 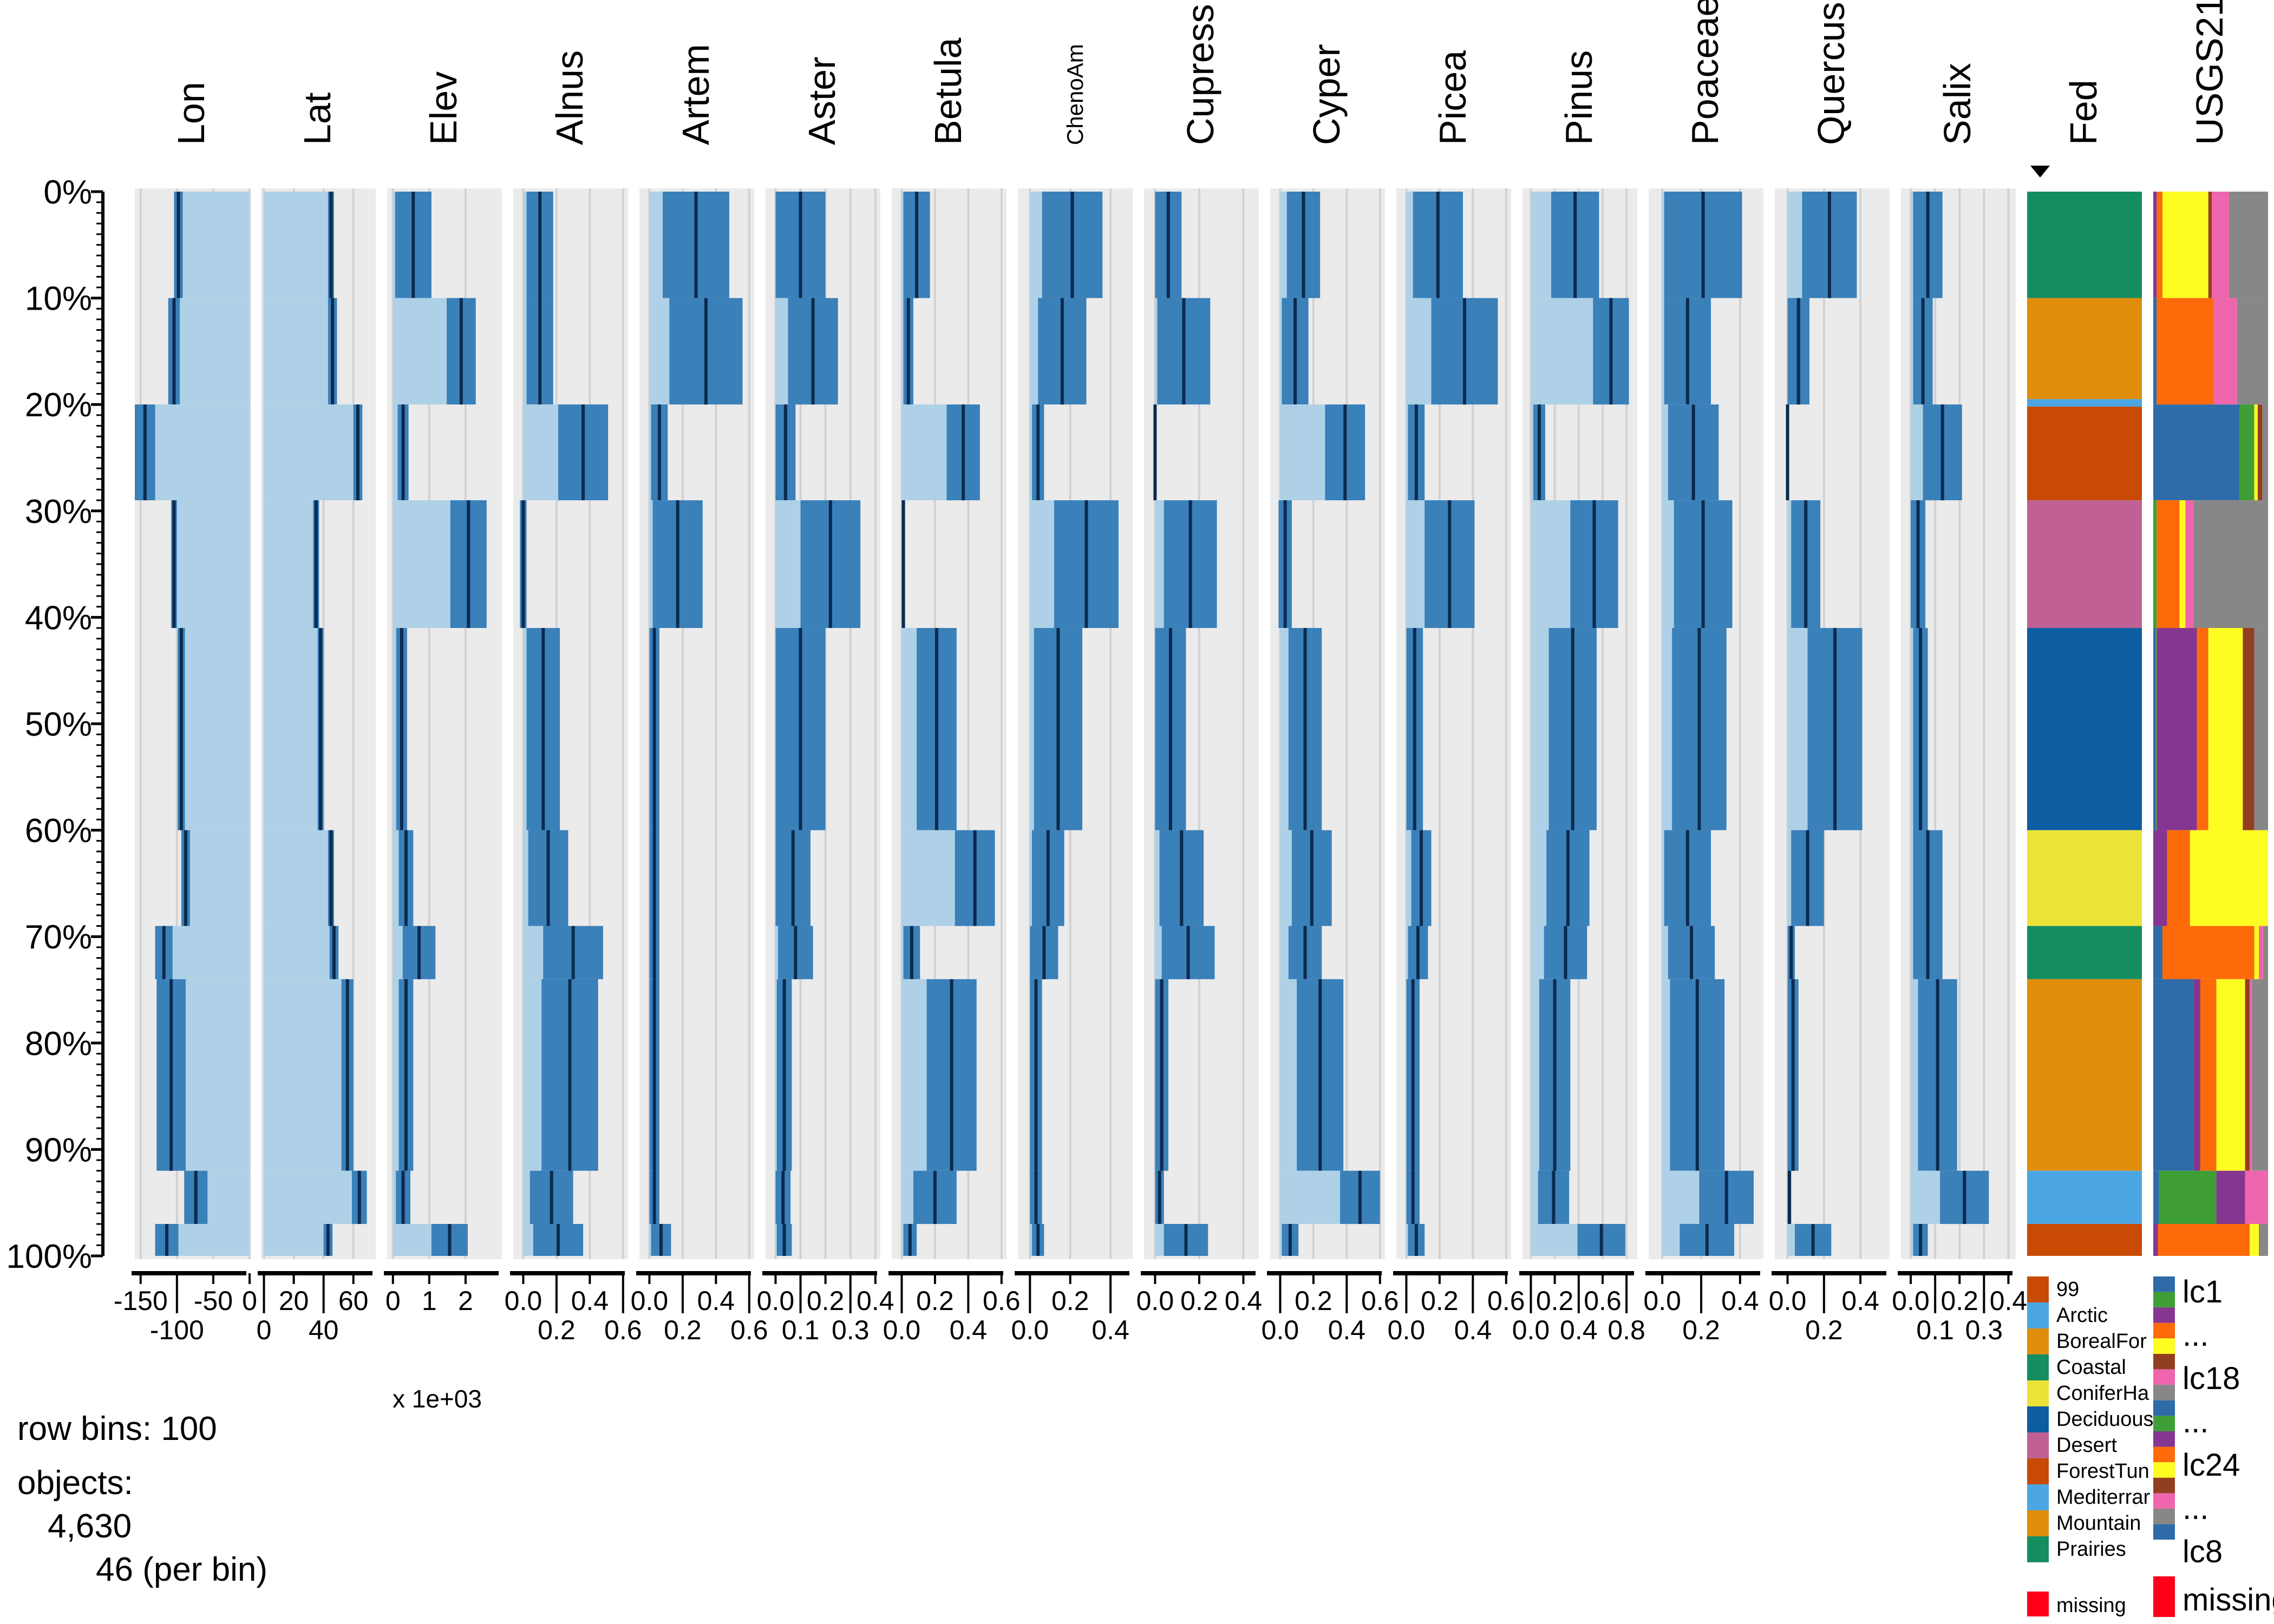 I want to click on x-axis-tick-label: 0, so click(x=393, y=1301).